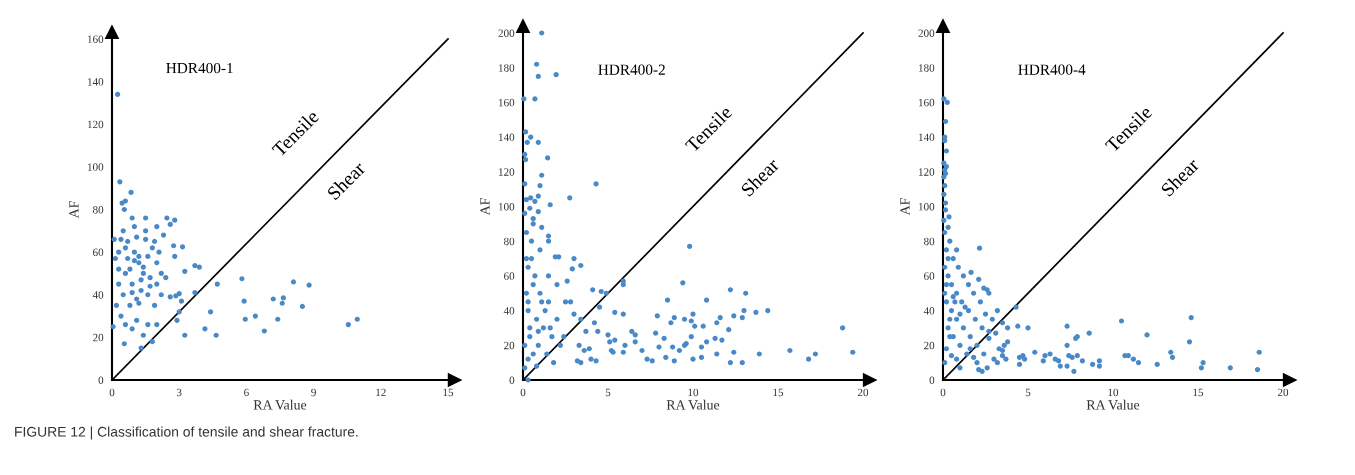  I want to click on text: HDR400-2, so click(631, 69).